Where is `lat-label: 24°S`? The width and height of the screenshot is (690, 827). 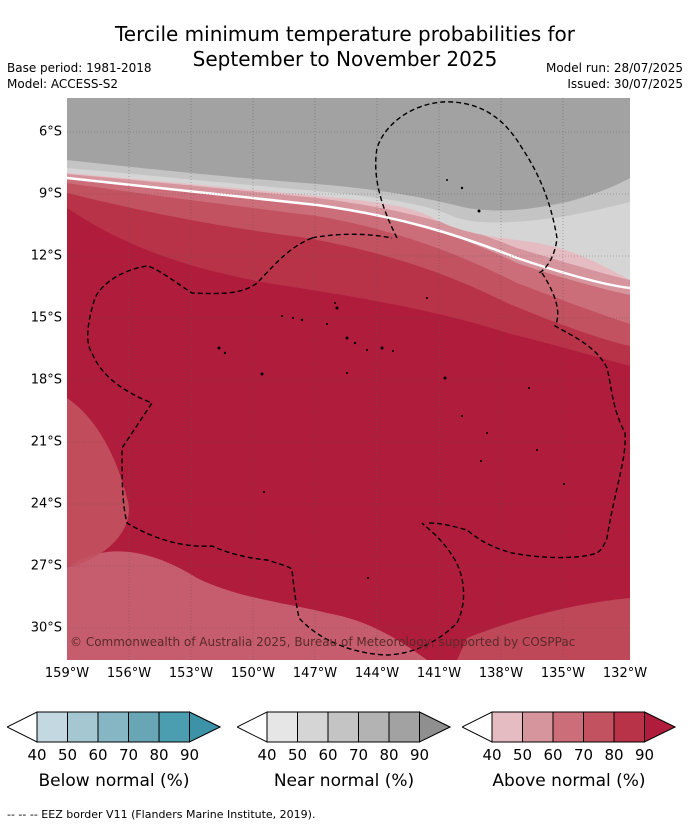
lat-label: 24°S is located at coordinates (46, 504).